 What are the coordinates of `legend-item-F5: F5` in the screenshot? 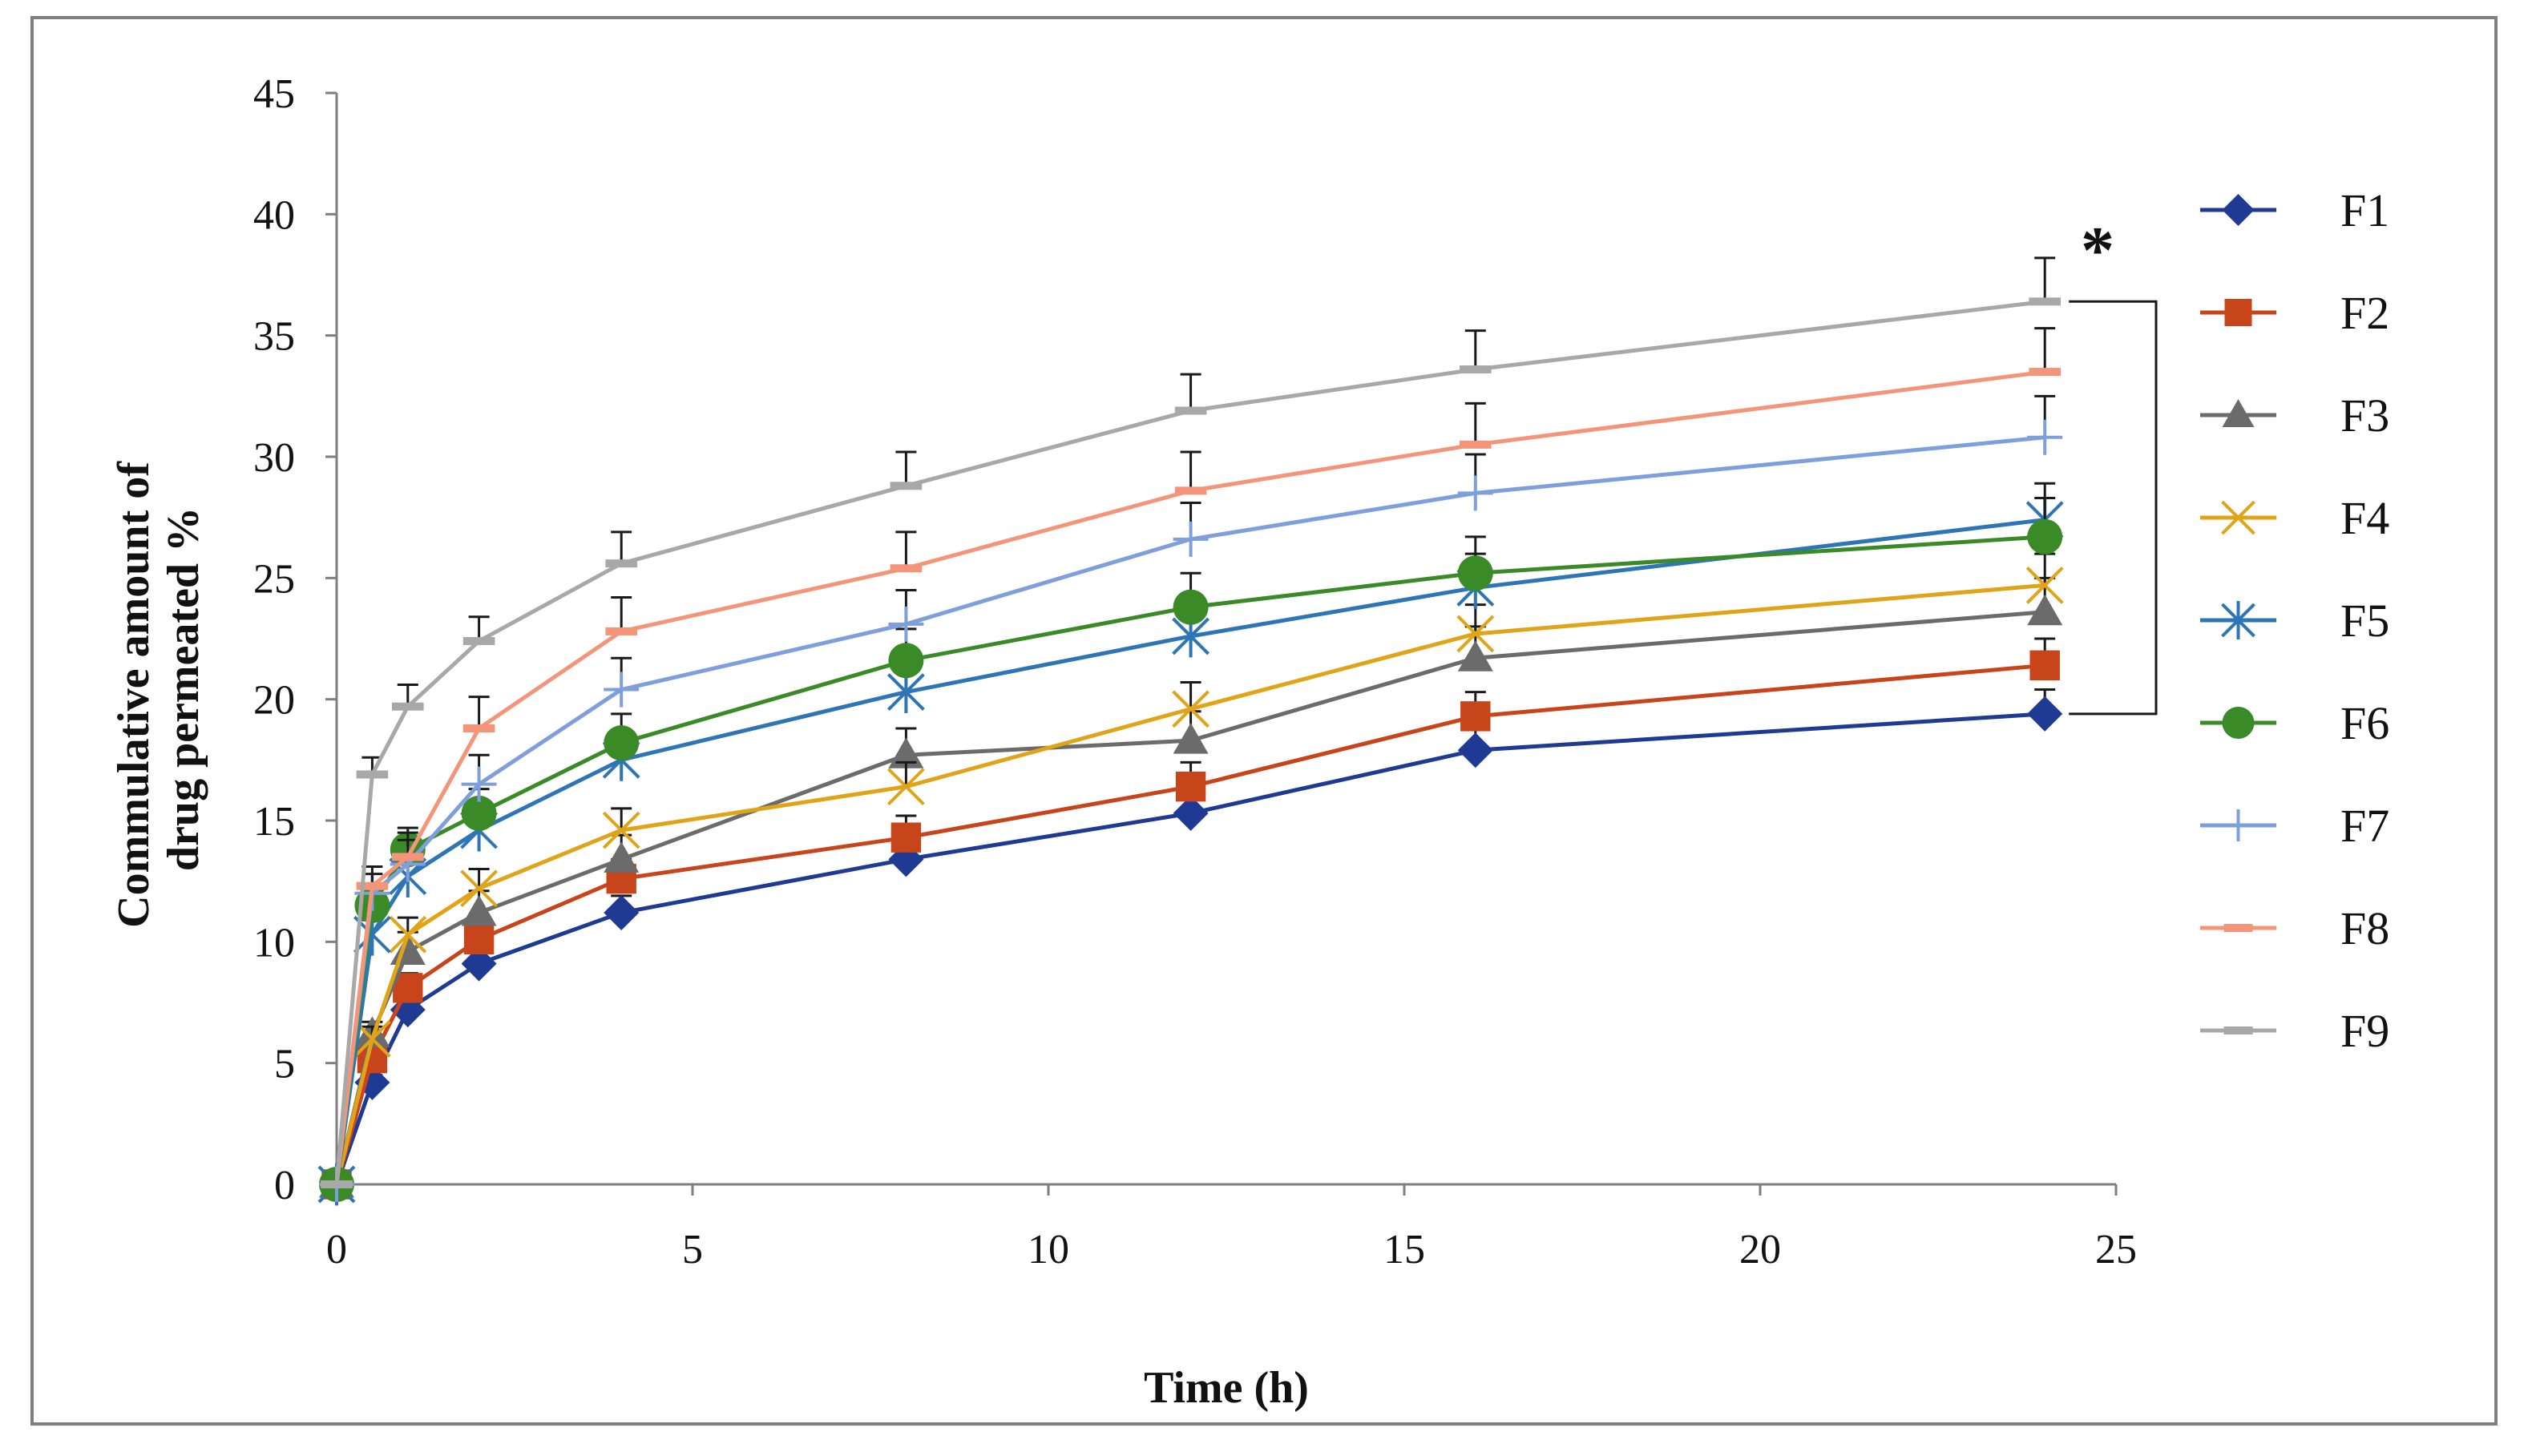 It's located at (2295, 621).